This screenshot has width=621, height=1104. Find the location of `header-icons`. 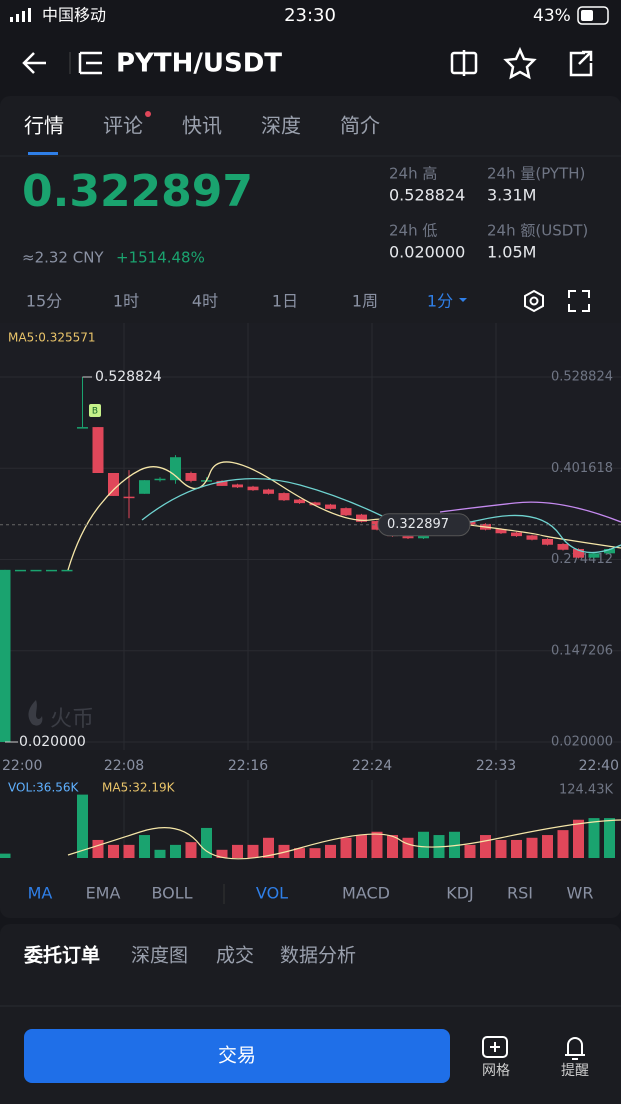

header-icons is located at coordinates (307, 63).